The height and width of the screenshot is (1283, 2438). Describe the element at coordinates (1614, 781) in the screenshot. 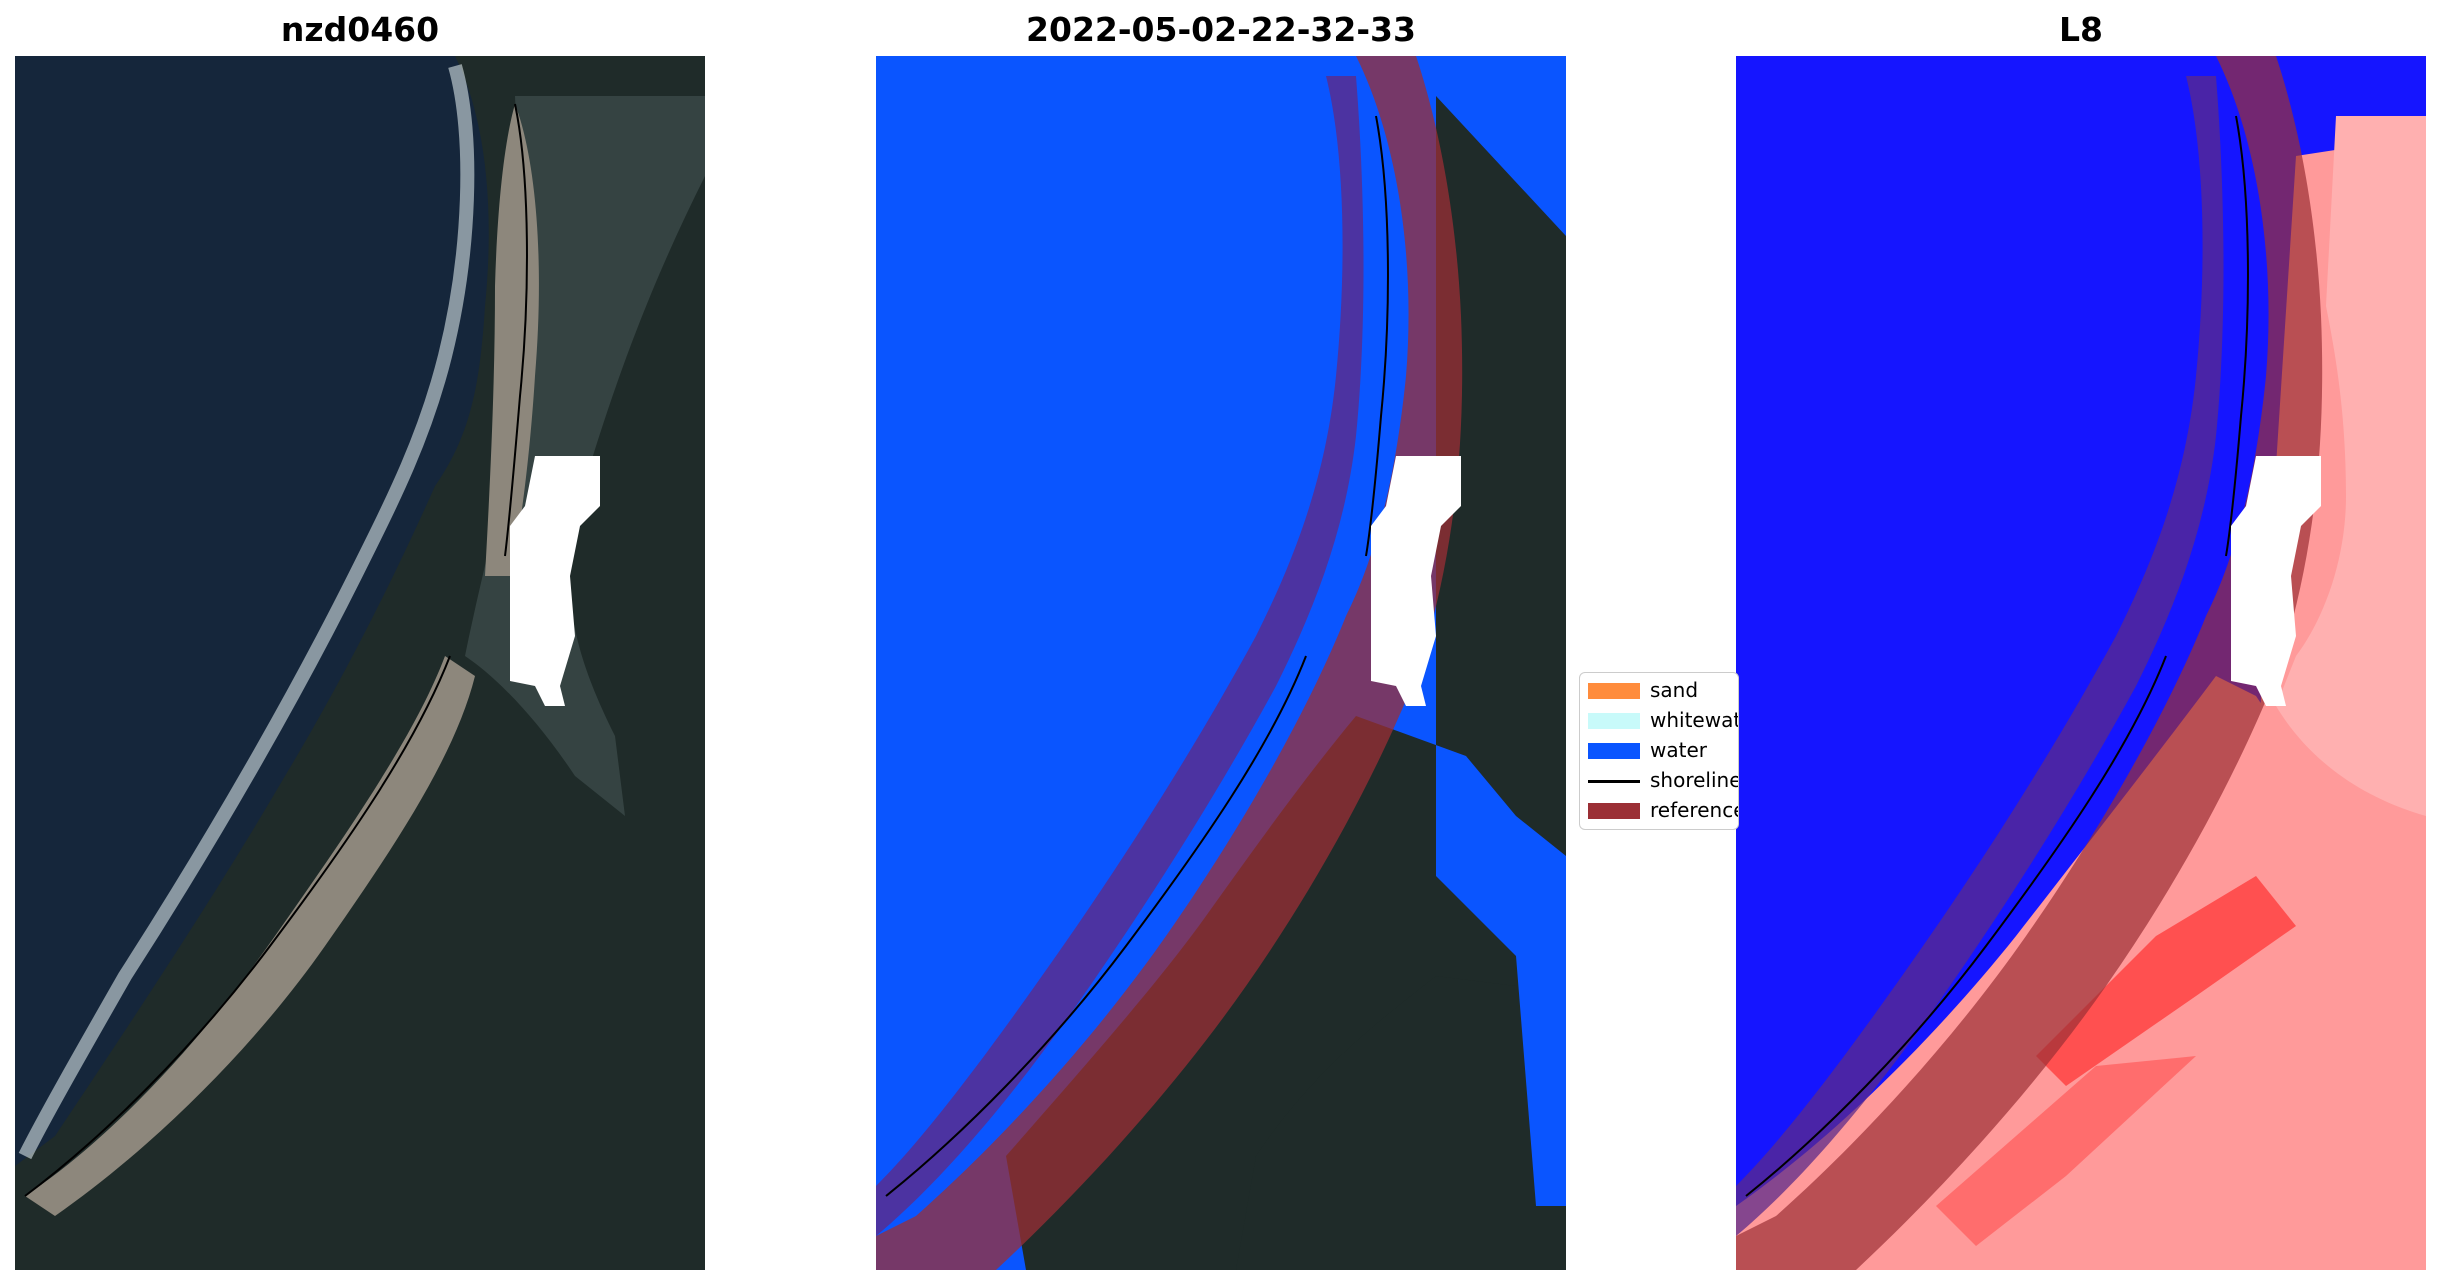

I see `legend-swatch-shoreline` at that location.